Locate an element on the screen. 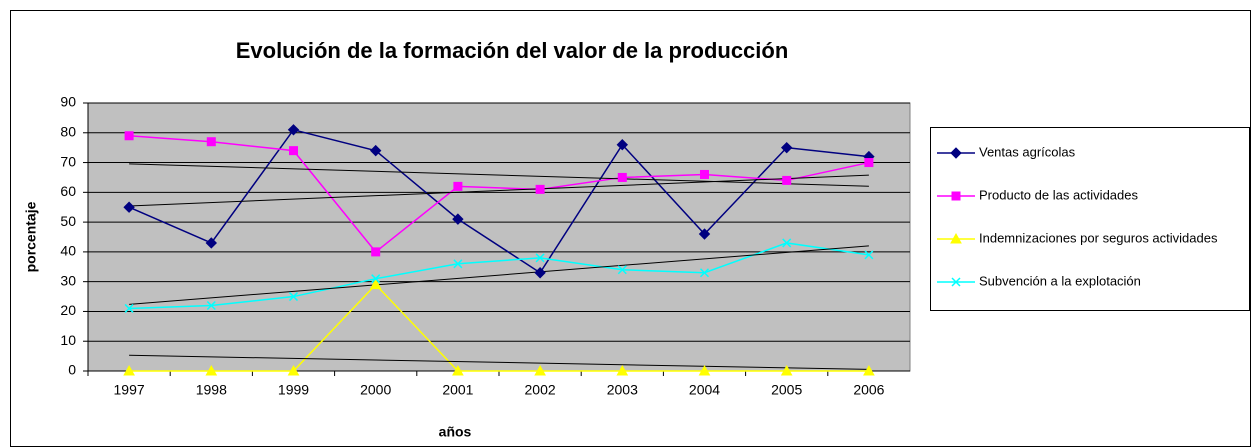  legend-label: Ventas agrícolas is located at coordinates (1027, 151).